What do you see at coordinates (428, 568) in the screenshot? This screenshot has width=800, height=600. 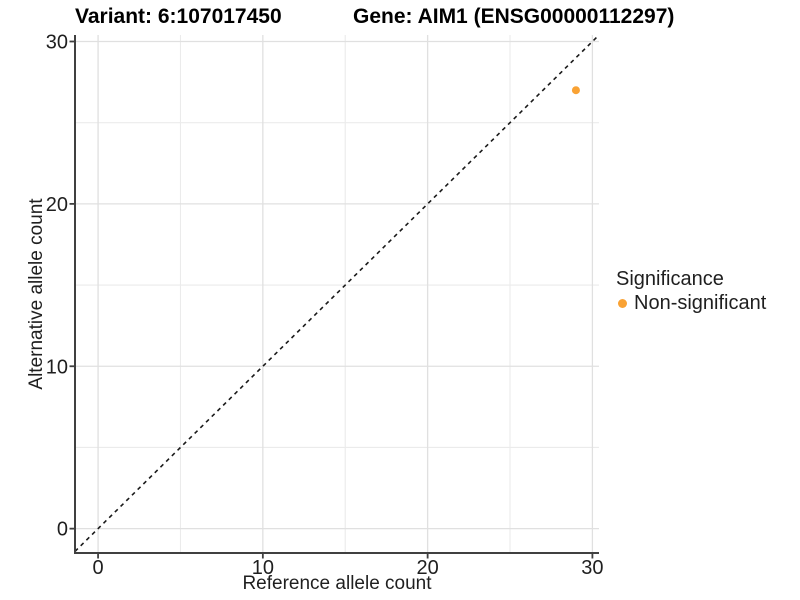 I see `x-axis-tick-label: 20` at bounding box center [428, 568].